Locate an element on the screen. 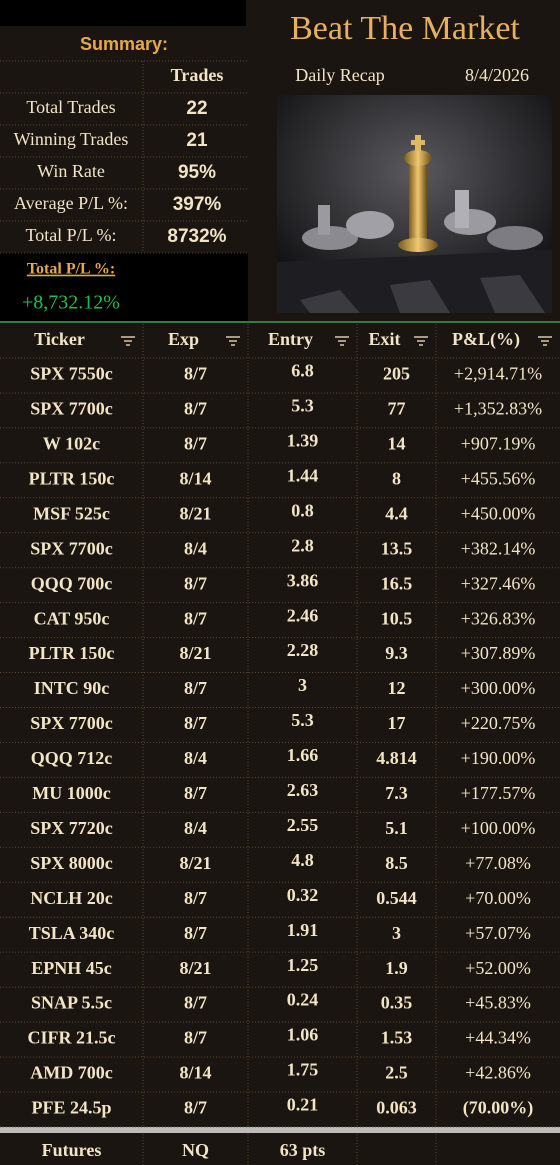  column-header: Exit is located at coordinates (384, 339).